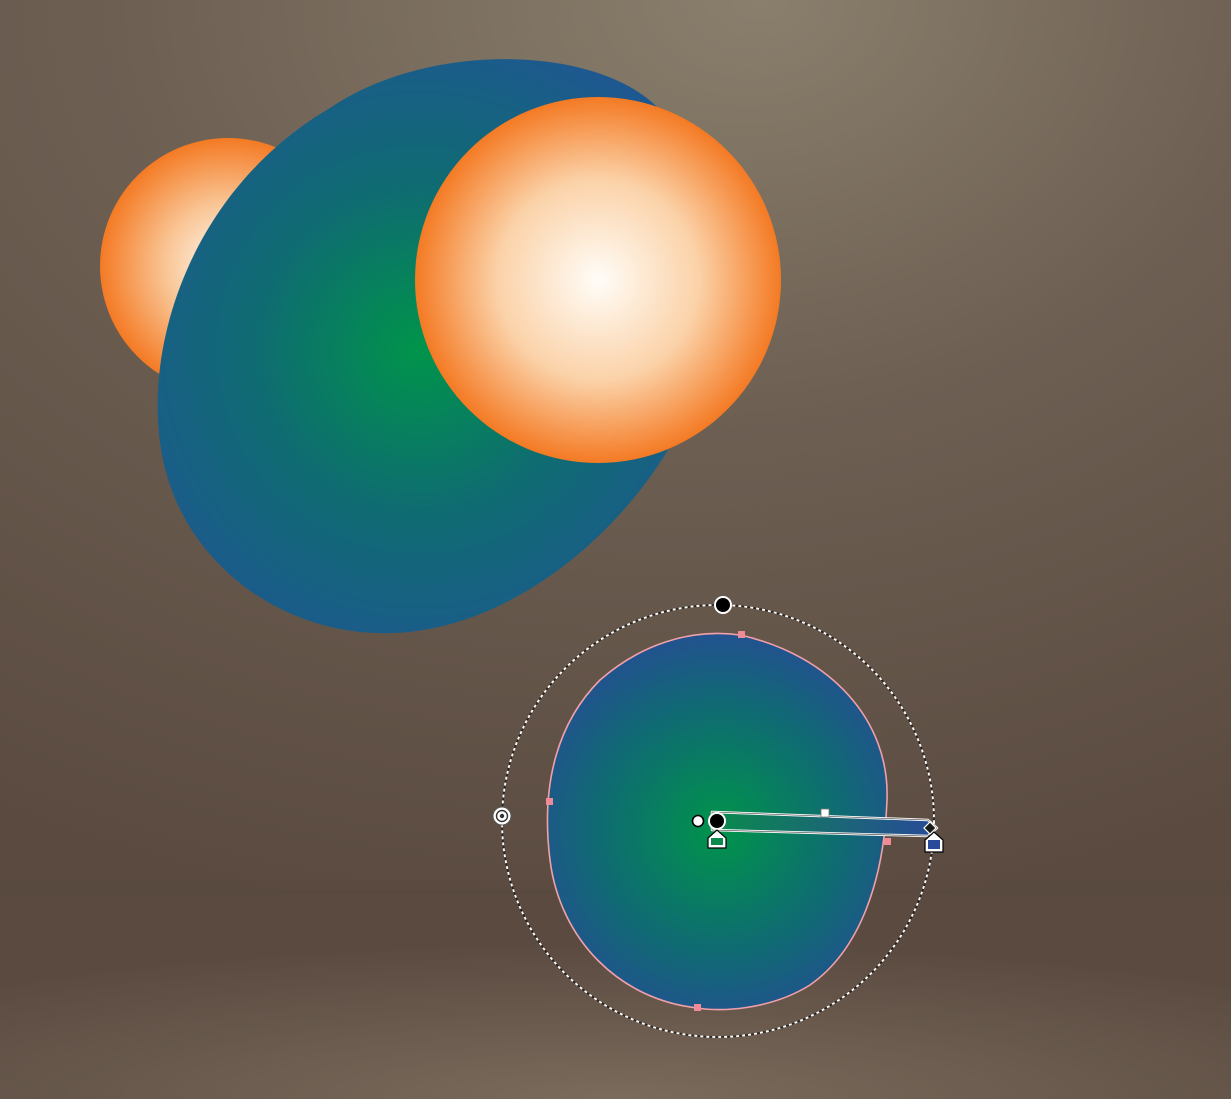 The image size is (1231, 1099). Describe the element at coordinates (598, 280) in the screenshot. I see `front-sphere` at that location.